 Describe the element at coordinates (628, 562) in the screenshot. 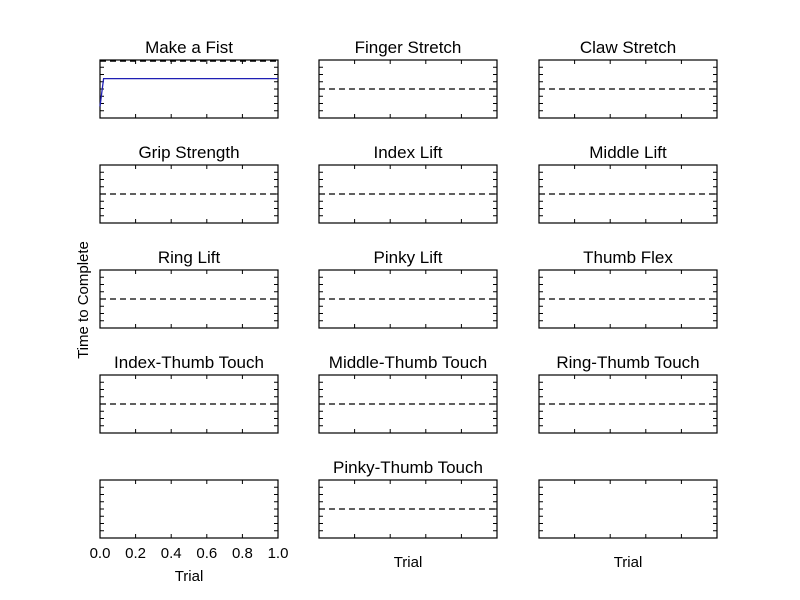

I see `plot-15-xlabel: Trial` at that location.